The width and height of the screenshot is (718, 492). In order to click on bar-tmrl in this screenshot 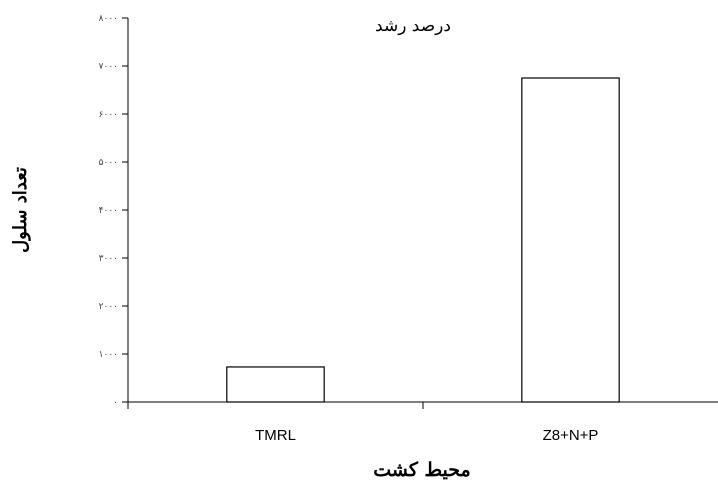, I will do `click(275, 384)`.